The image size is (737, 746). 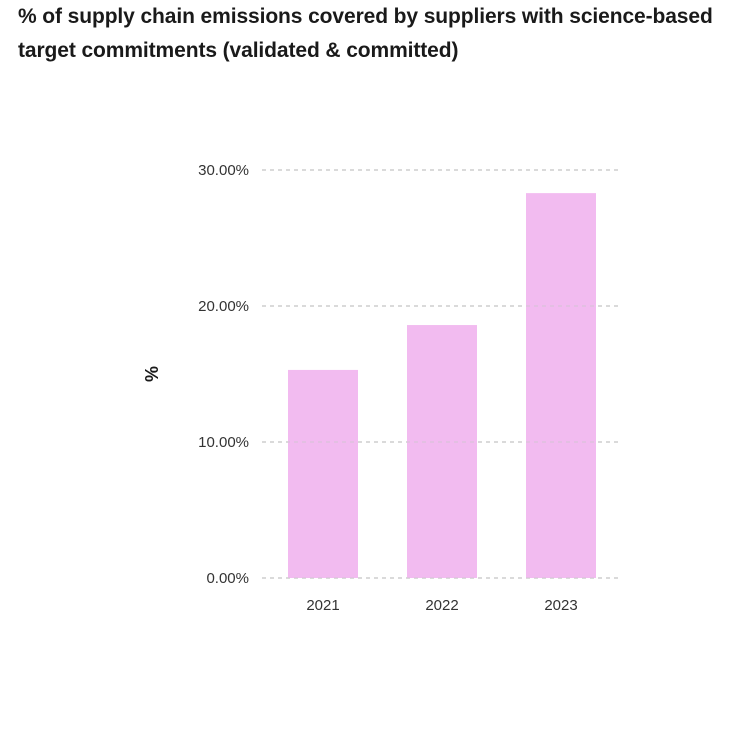 I want to click on x-tick-label: 2022, so click(x=441, y=605).